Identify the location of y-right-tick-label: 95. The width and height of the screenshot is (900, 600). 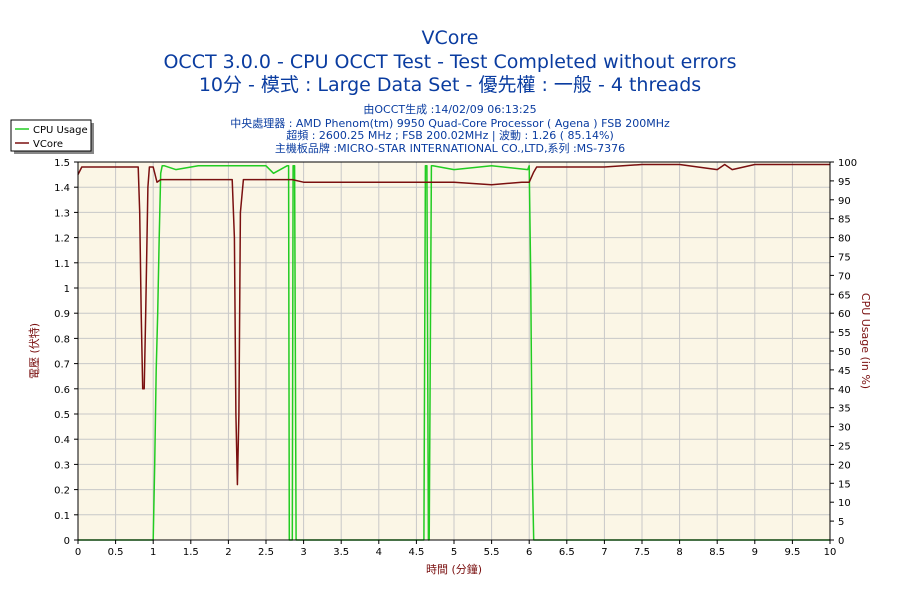
(844, 182).